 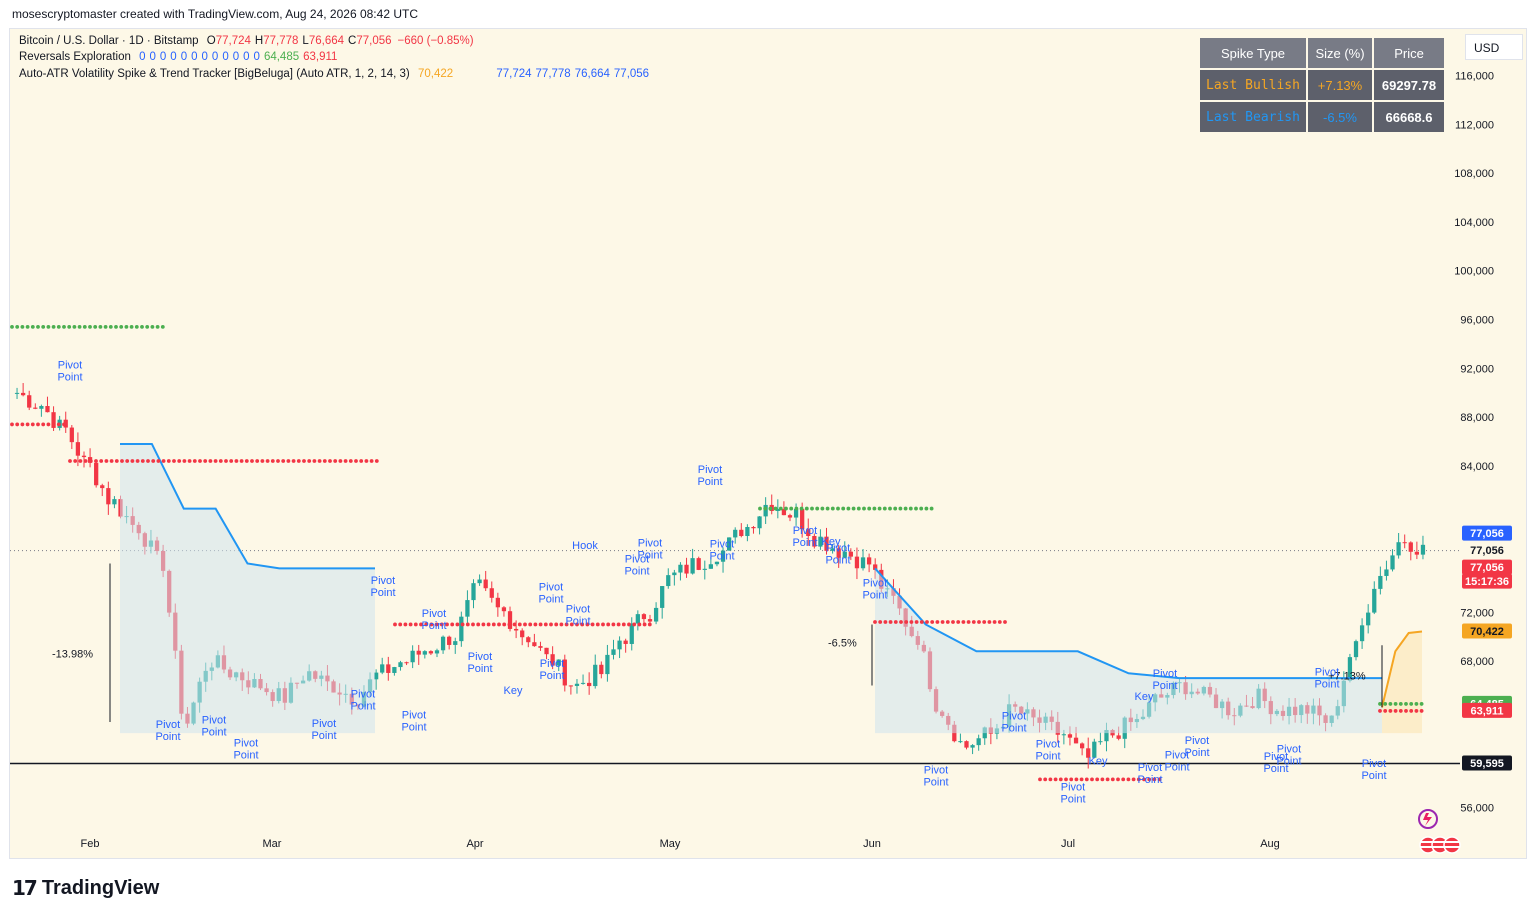 What do you see at coordinates (1428, 819) in the screenshot?
I see `spark-icon` at bounding box center [1428, 819].